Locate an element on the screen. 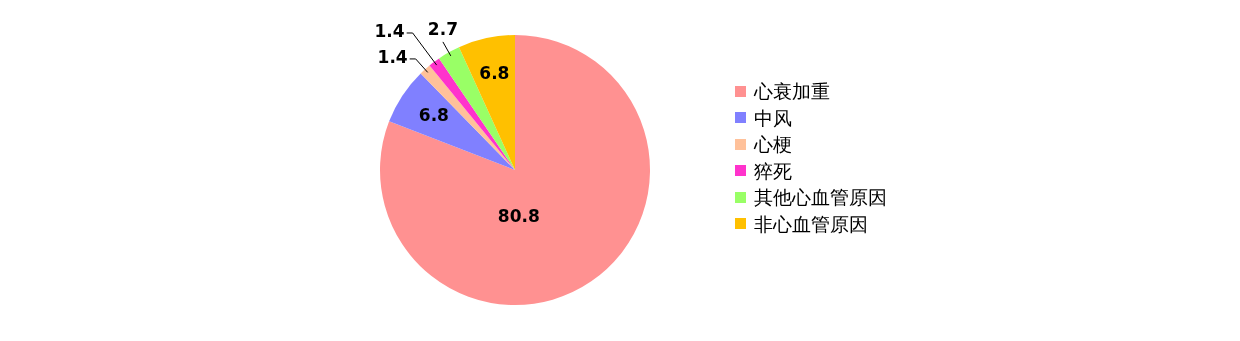  legend-label: 其他心血管原因 is located at coordinates (820, 197).